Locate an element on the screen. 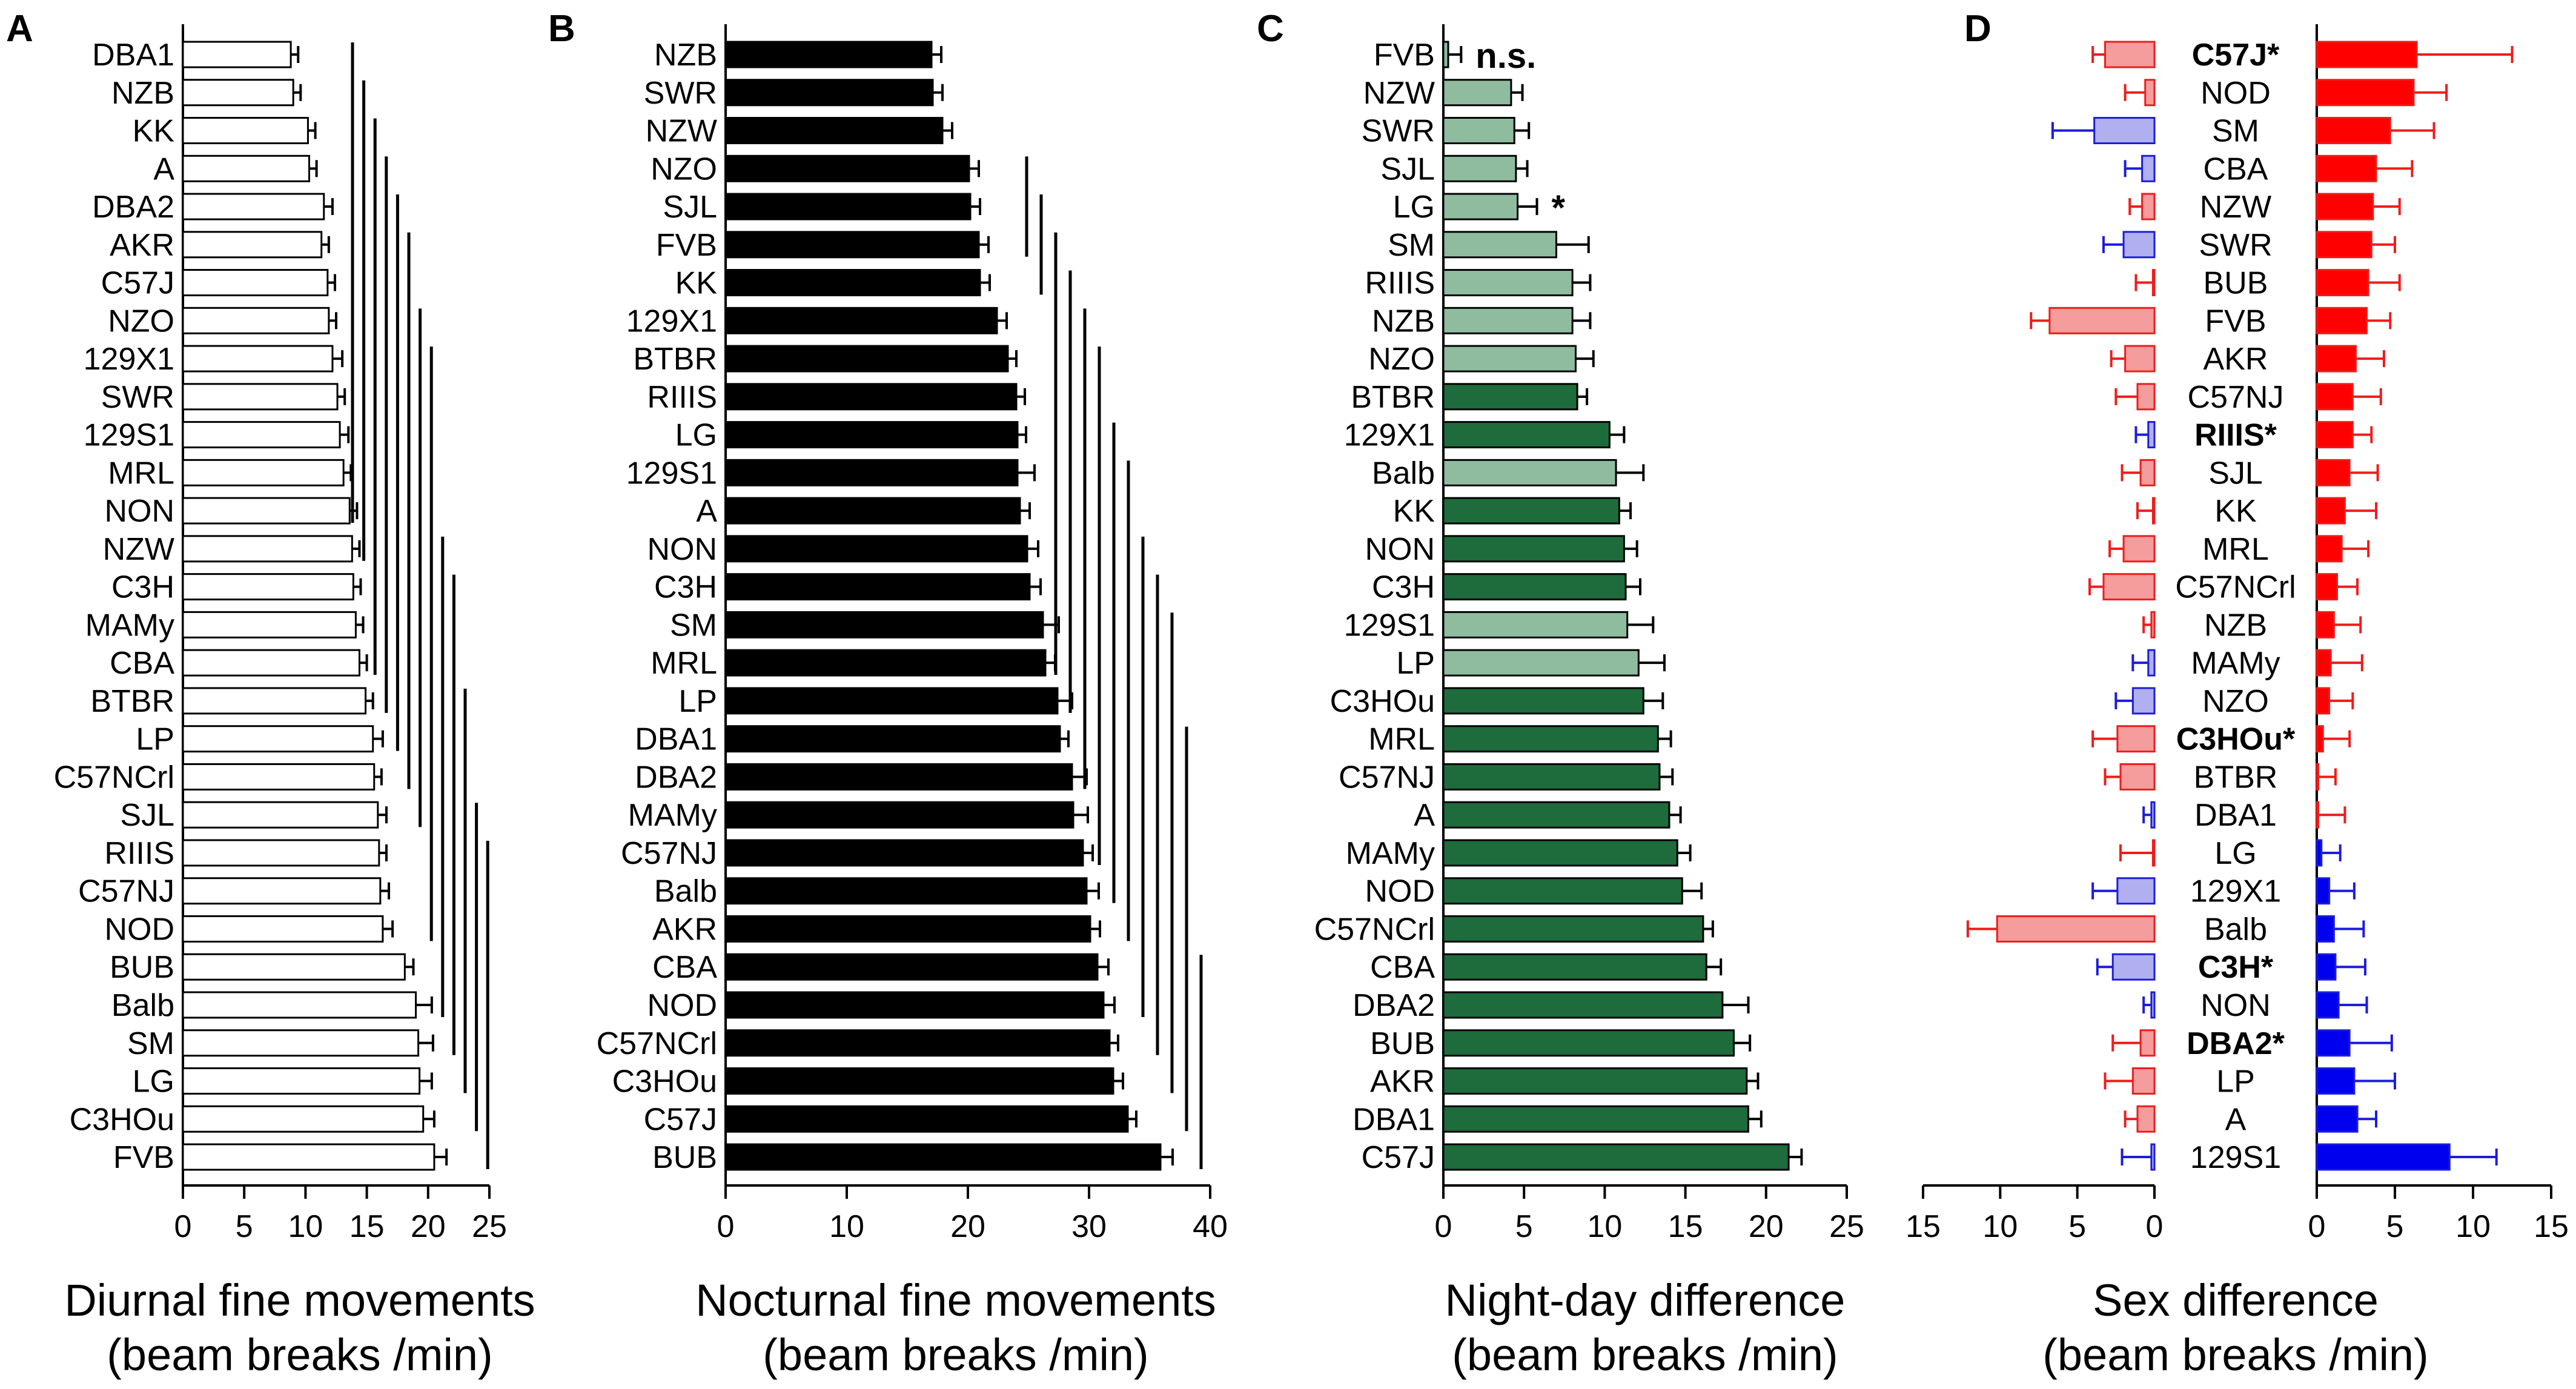 The height and width of the screenshot is (1389, 2576). panel-c-panel-label: C is located at coordinates (1270, 29).